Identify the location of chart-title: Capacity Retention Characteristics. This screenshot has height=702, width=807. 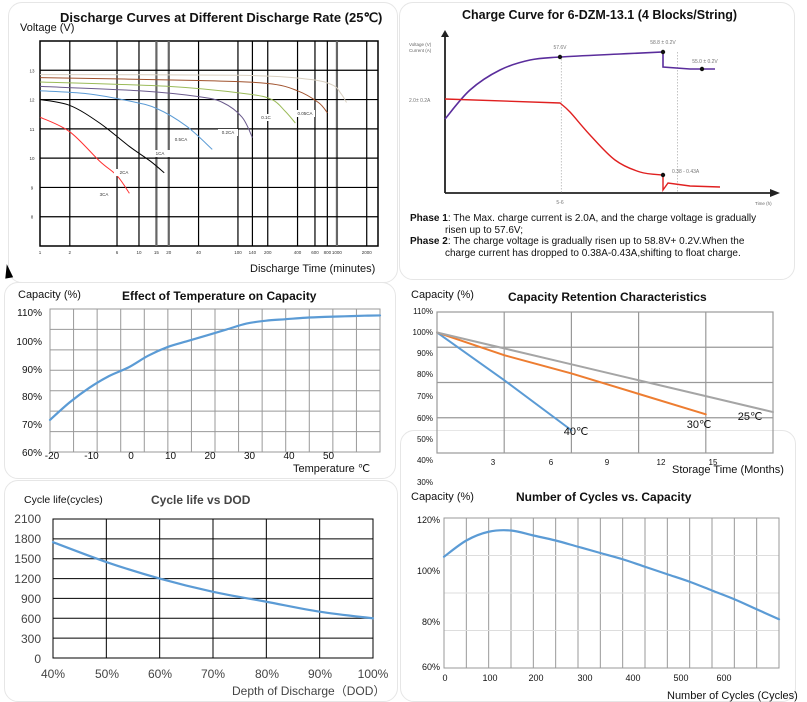
(607, 297).